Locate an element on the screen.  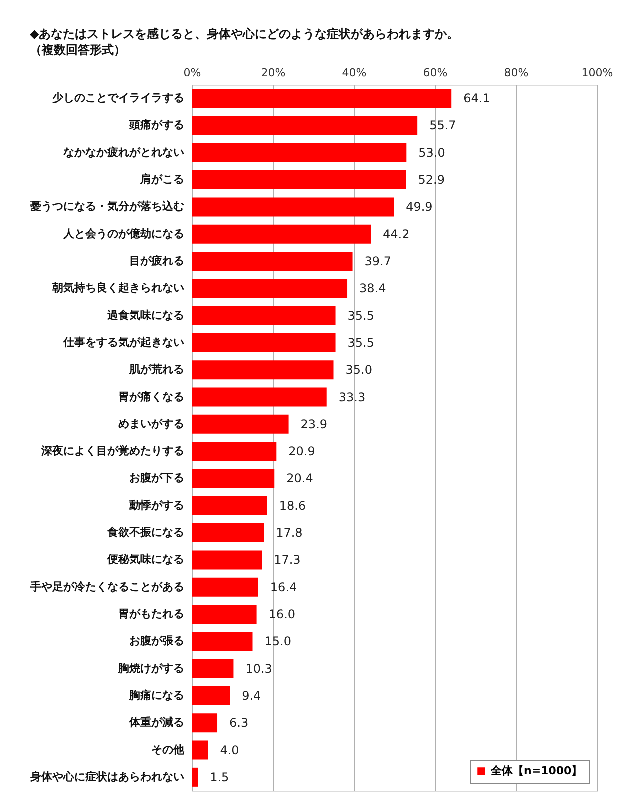
x-tick-label: 0% is located at coordinates (193, 73).